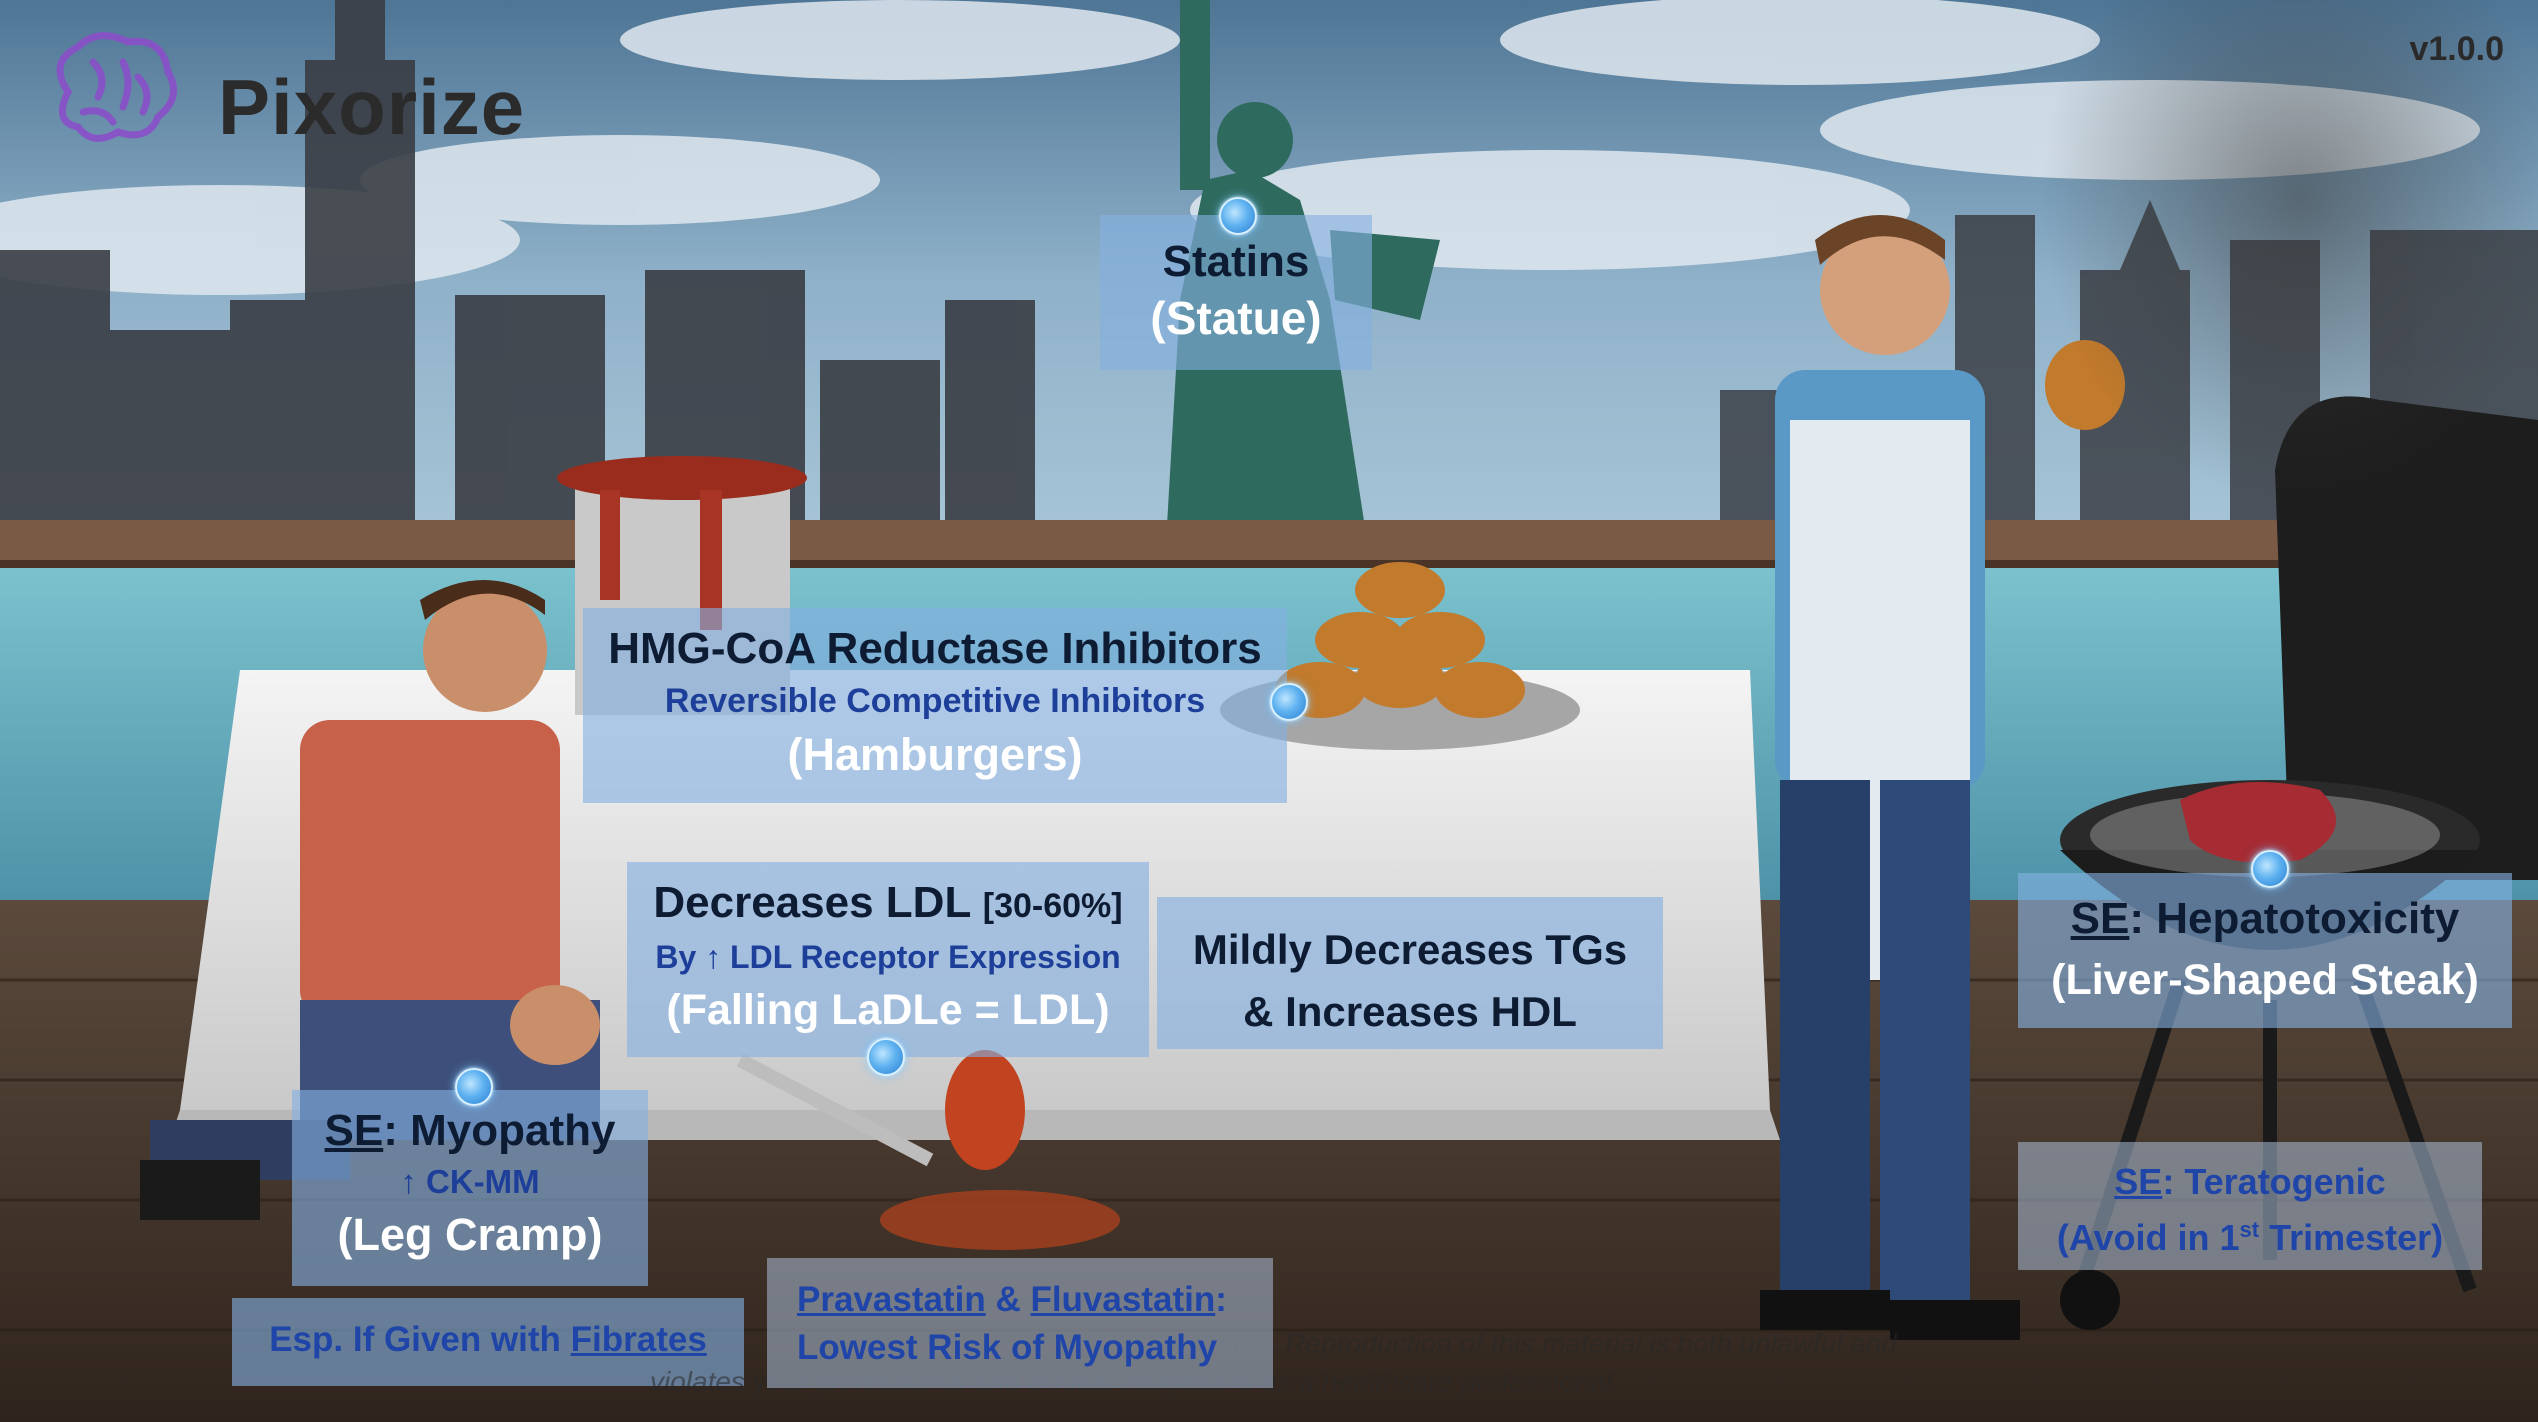  What do you see at coordinates (935, 754) in the screenshot?
I see `hmg-coa-mnemonic: (Hamburgers)` at bounding box center [935, 754].